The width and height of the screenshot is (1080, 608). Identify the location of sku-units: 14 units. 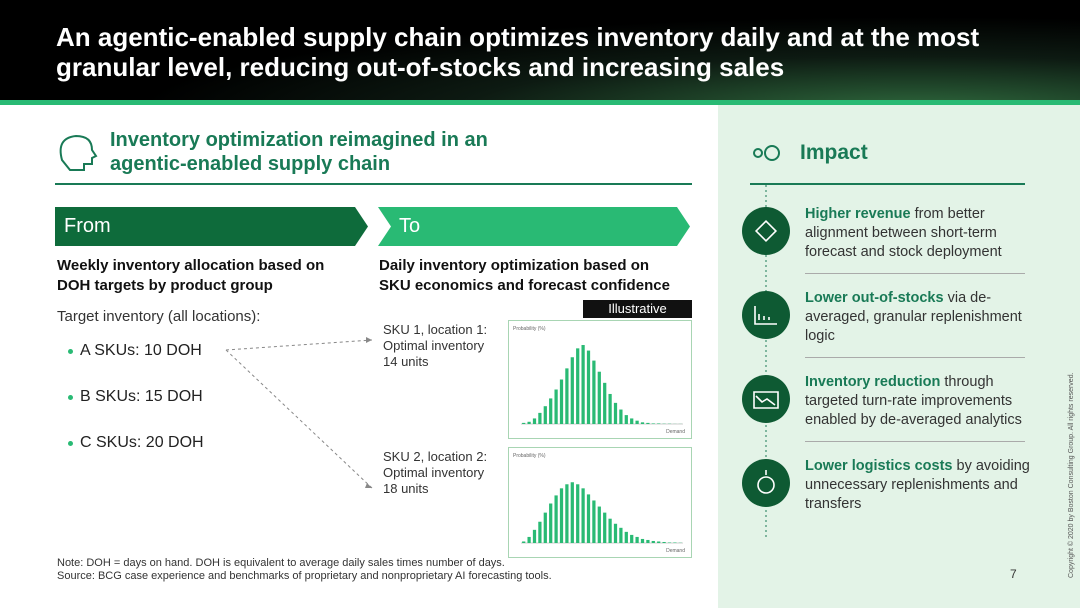
(406, 361).